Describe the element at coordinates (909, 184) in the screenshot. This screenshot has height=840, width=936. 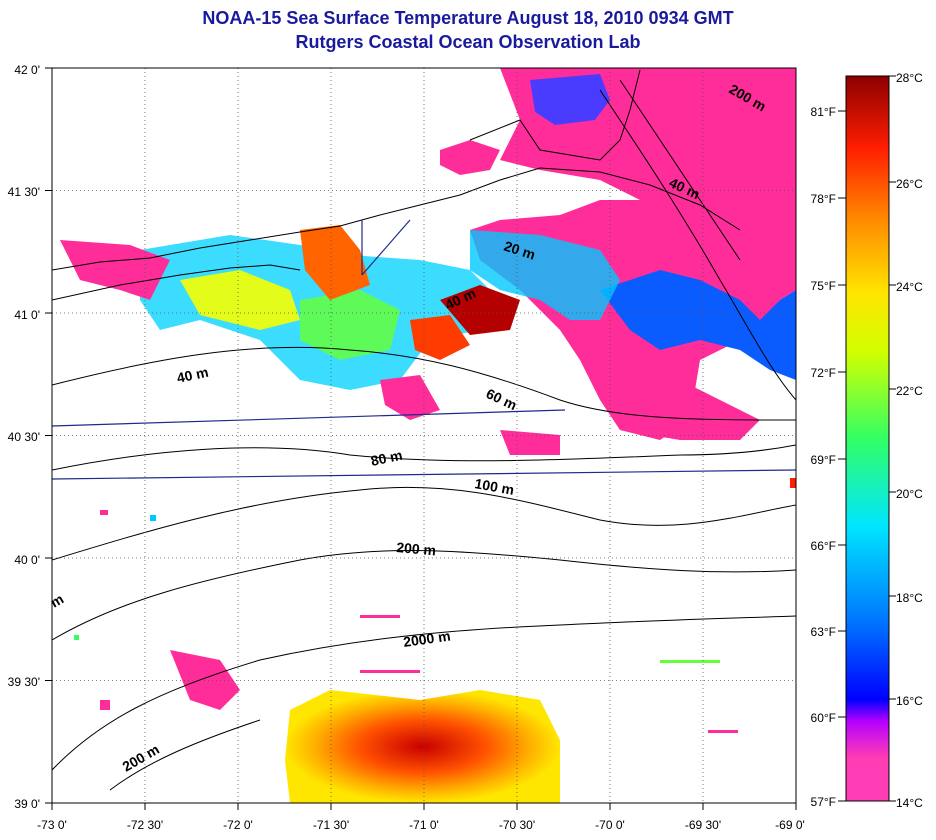
I see `colorbar-celsius-label: 26°C` at that location.